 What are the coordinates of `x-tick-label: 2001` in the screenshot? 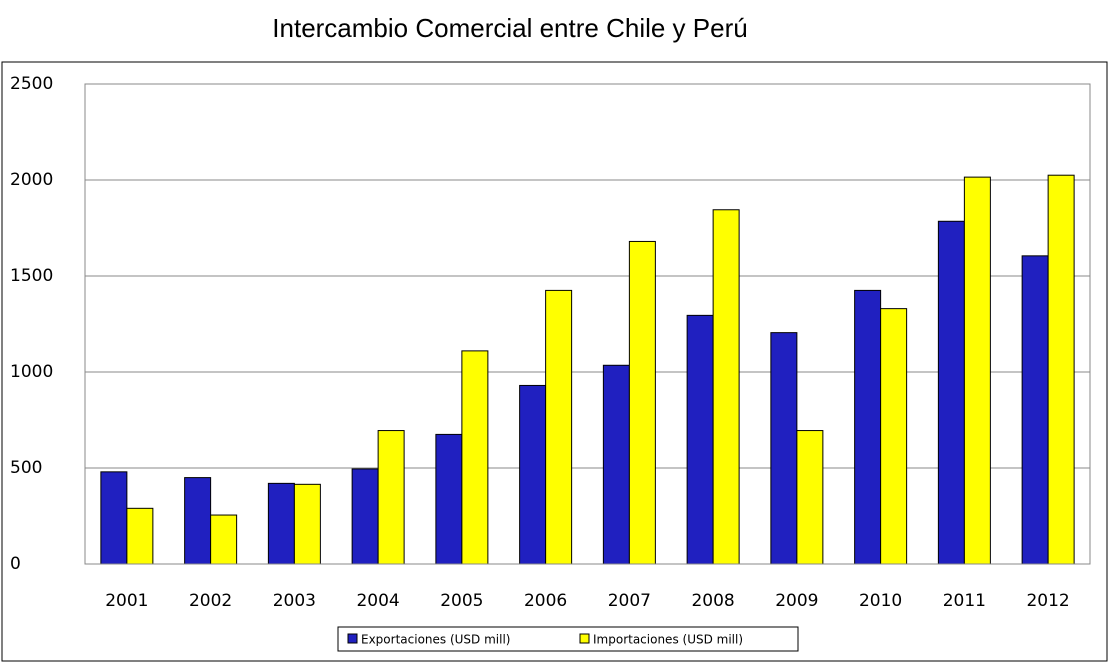 It's located at (126, 601).